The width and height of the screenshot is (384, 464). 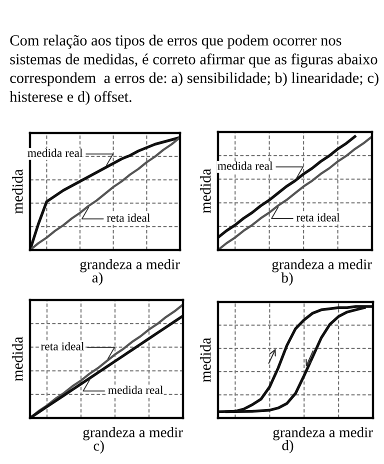 What do you see at coordinates (97, 279) in the screenshot?
I see `text: a)` at bounding box center [97, 279].